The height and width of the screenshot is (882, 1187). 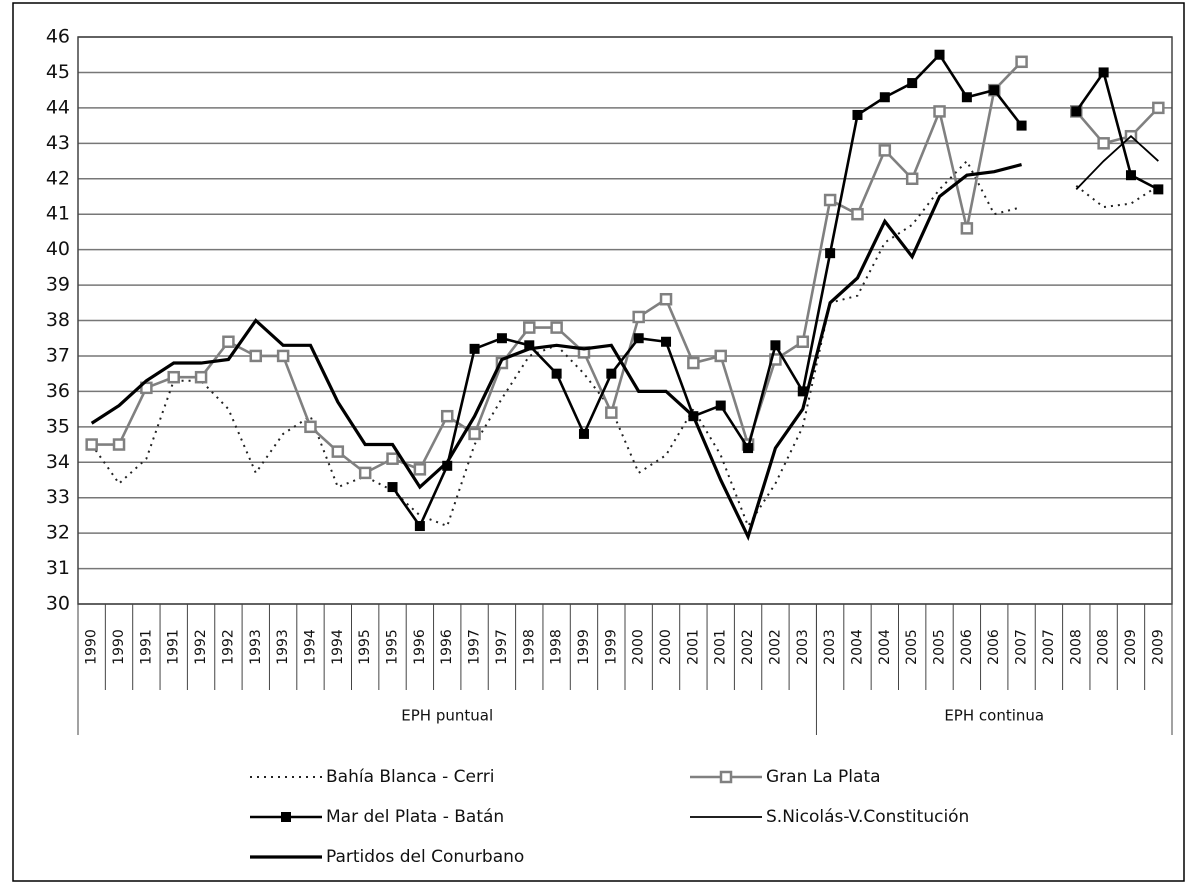 What do you see at coordinates (1117, 163) in the screenshot?
I see `series-line` at bounding box center [1117, 163].